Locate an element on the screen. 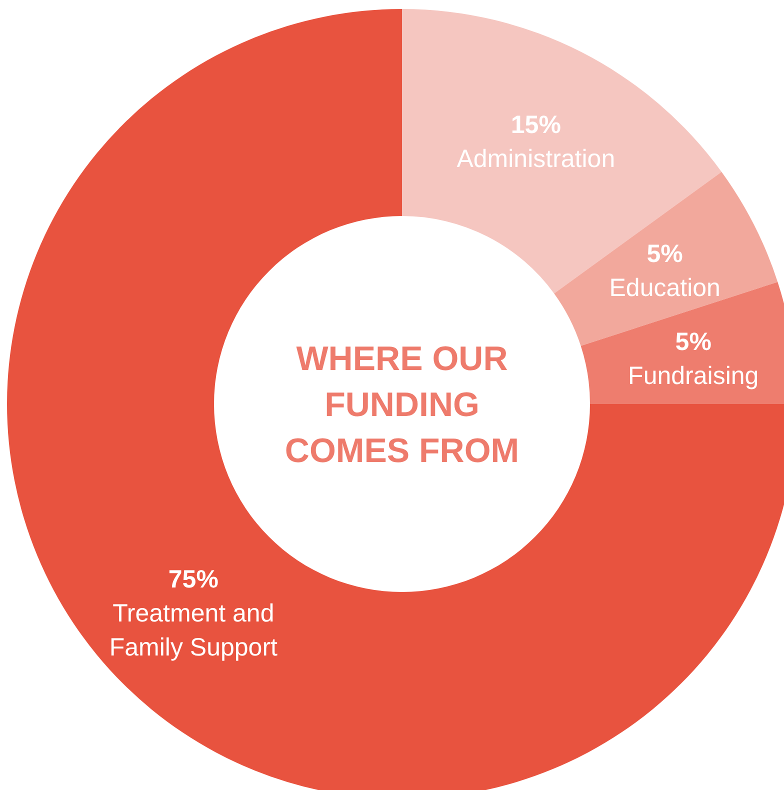 The width and height of the screenshot is (784, 790). slice-label: Fundraising is located at coordinates (693, 376).